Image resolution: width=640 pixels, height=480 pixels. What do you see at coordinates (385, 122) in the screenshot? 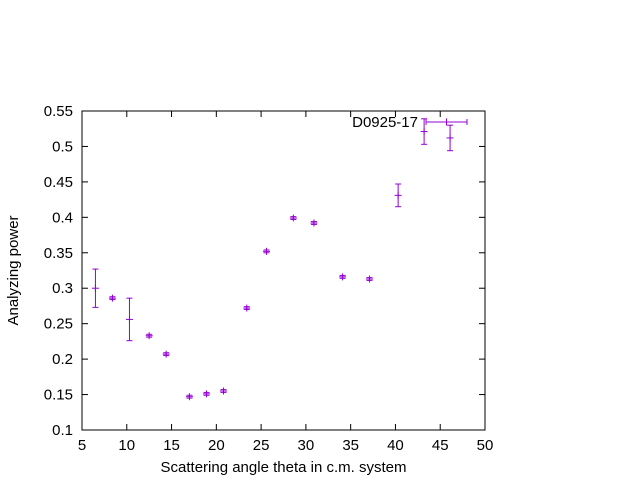
I see `legend-label: D0925-17` at bounding box center [385, 122].